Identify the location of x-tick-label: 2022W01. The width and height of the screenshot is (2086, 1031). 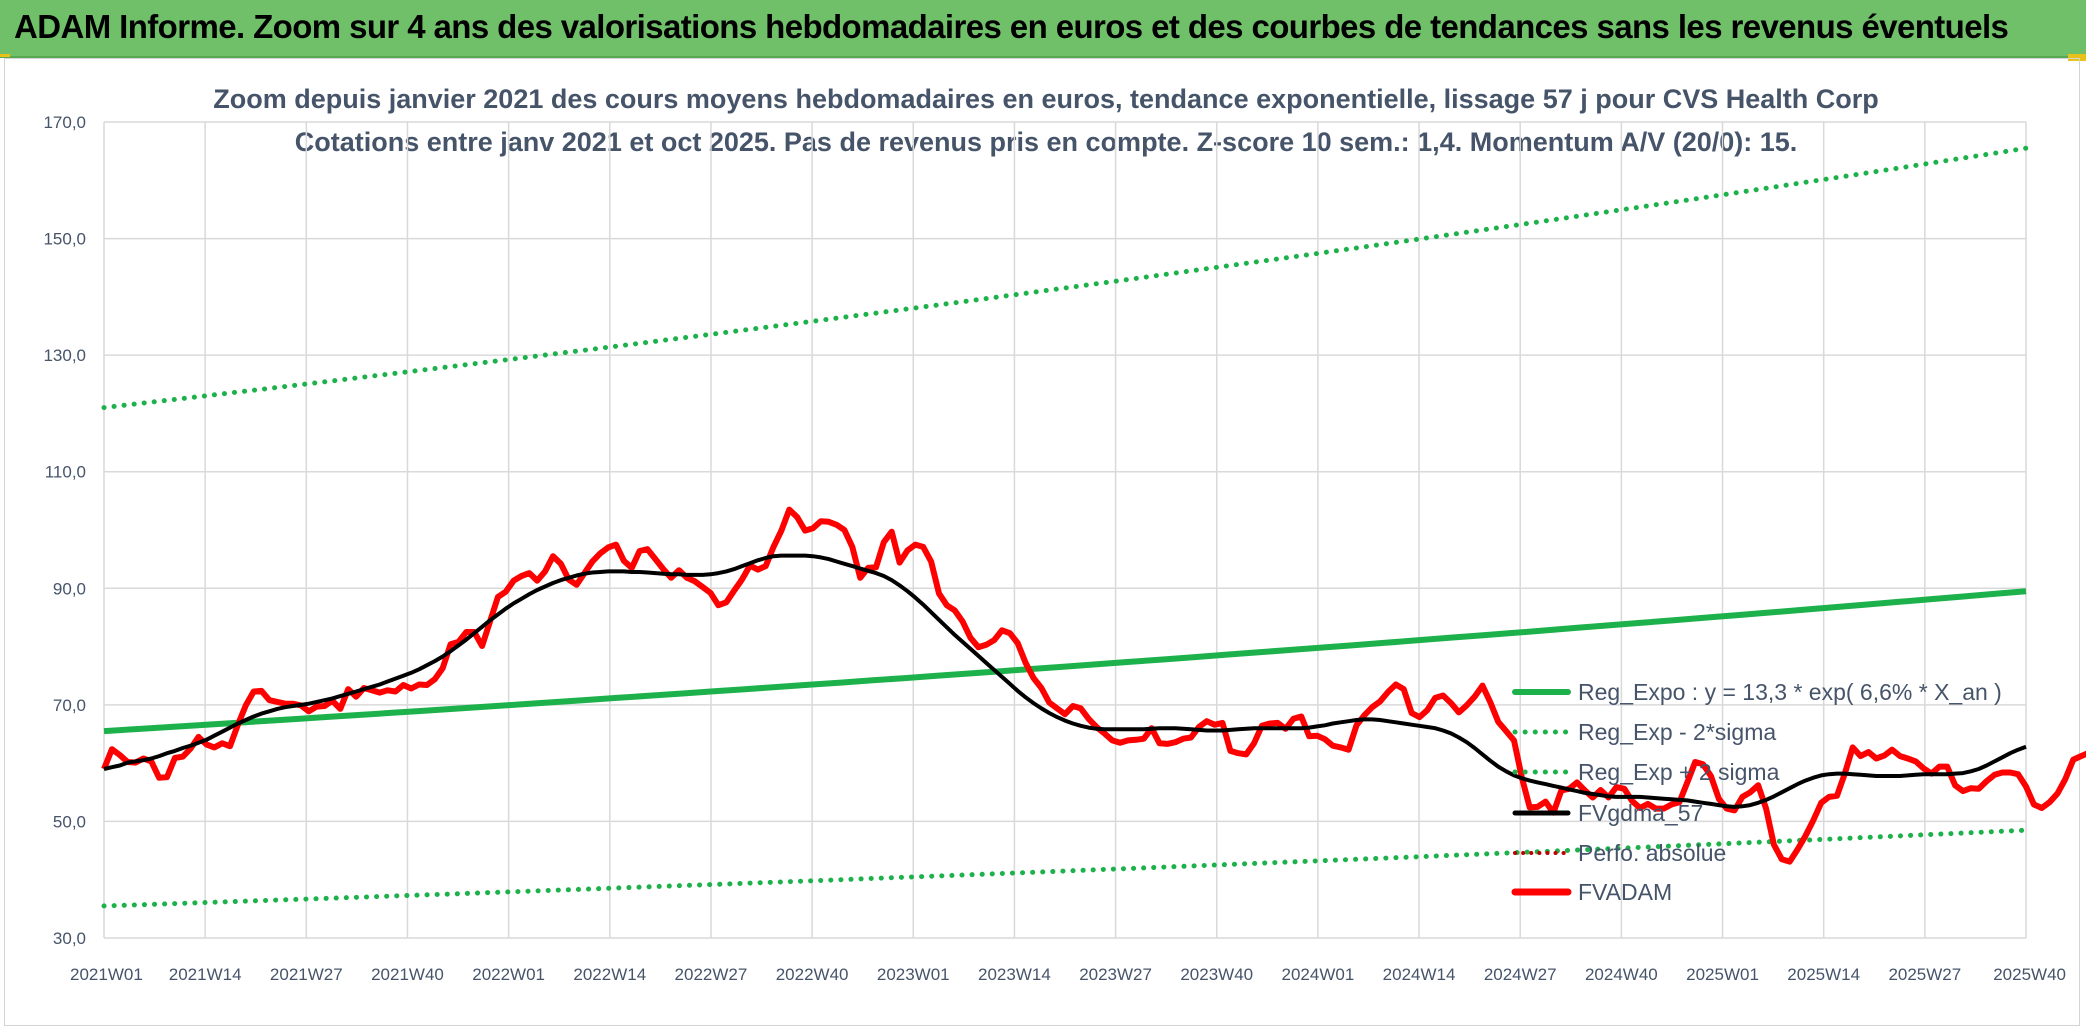
(508, 974).